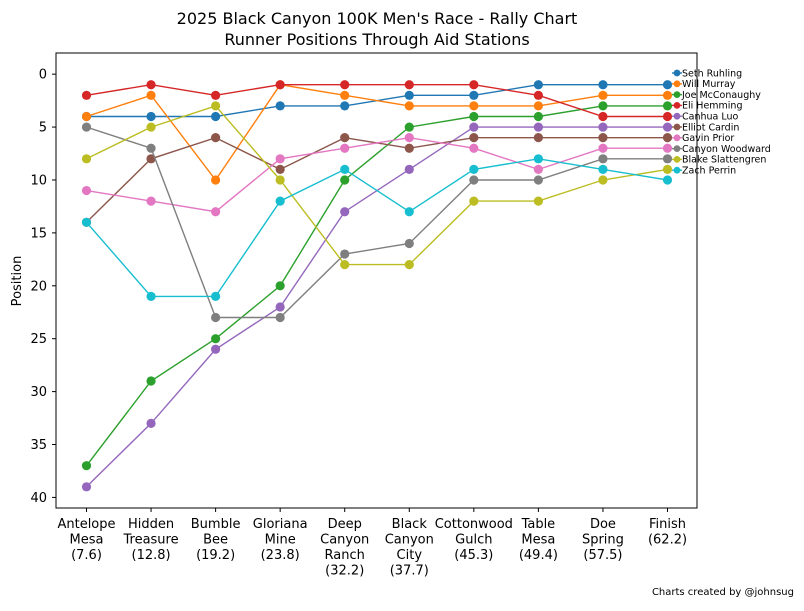 The height and width of the screenshot is (611, 804). I want to click on x-tick-label: Black Canyon City (37.7), so click(409, 548).